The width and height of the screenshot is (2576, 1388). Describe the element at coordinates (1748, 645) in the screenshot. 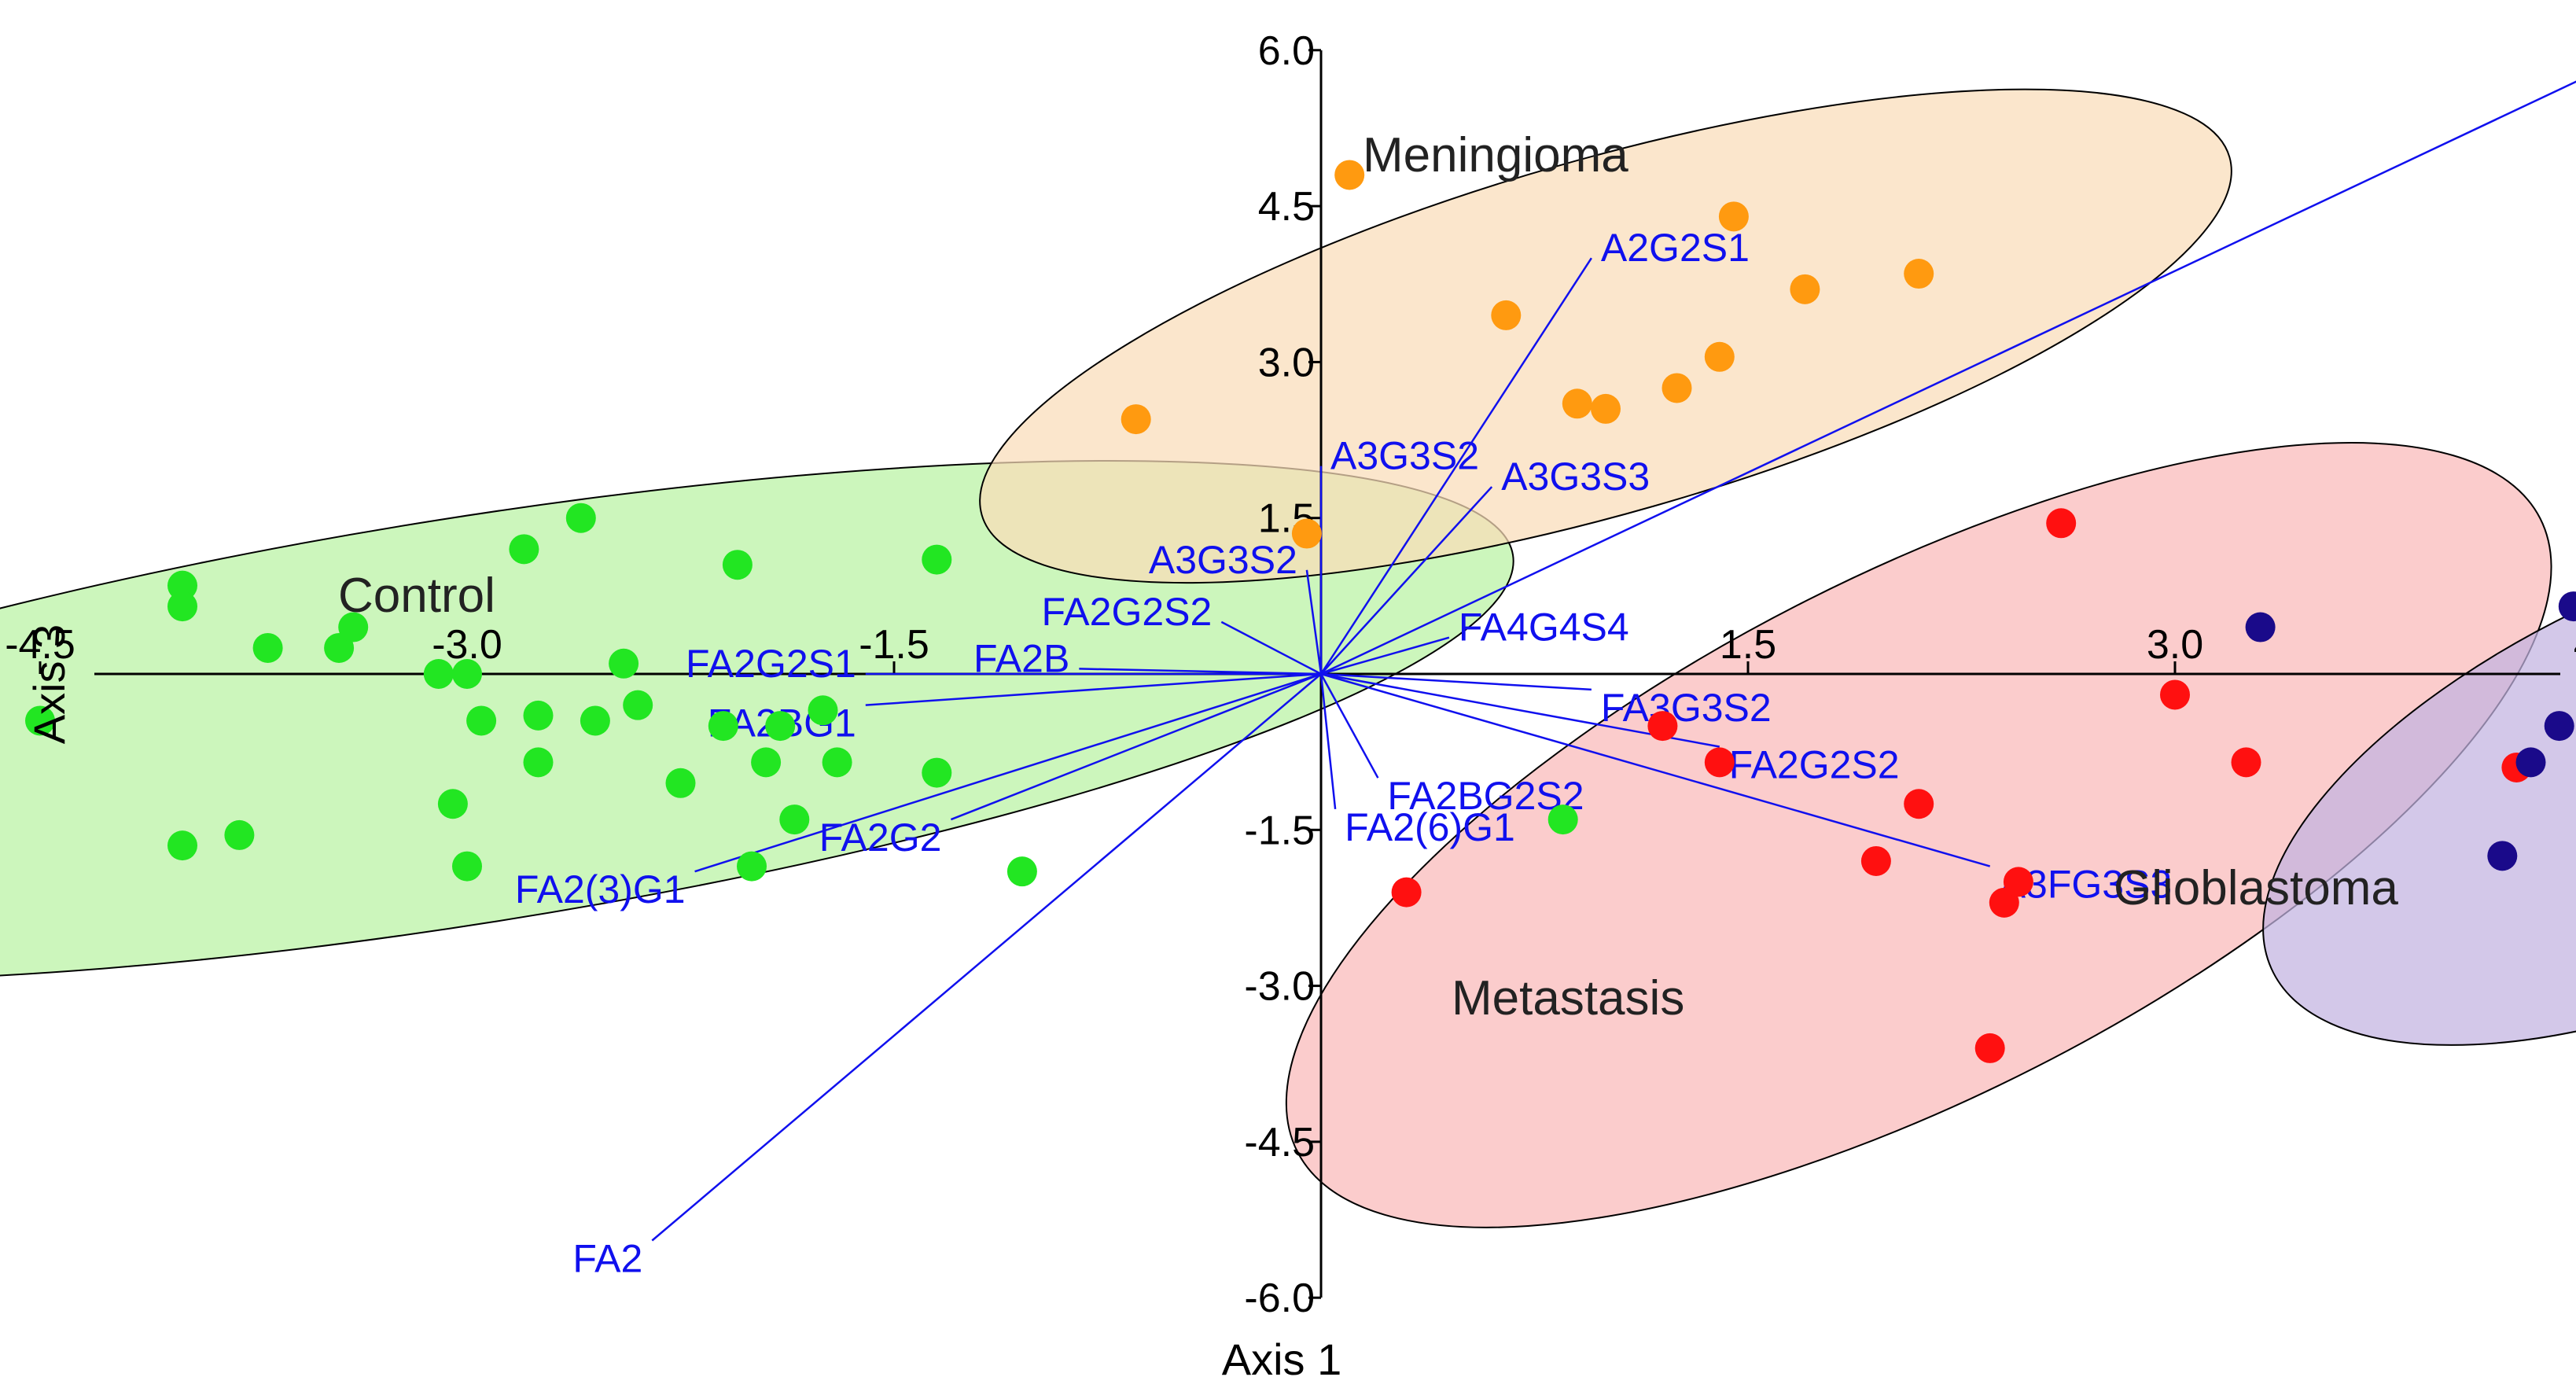

I see `x-tick-label: 1.5` at that location.